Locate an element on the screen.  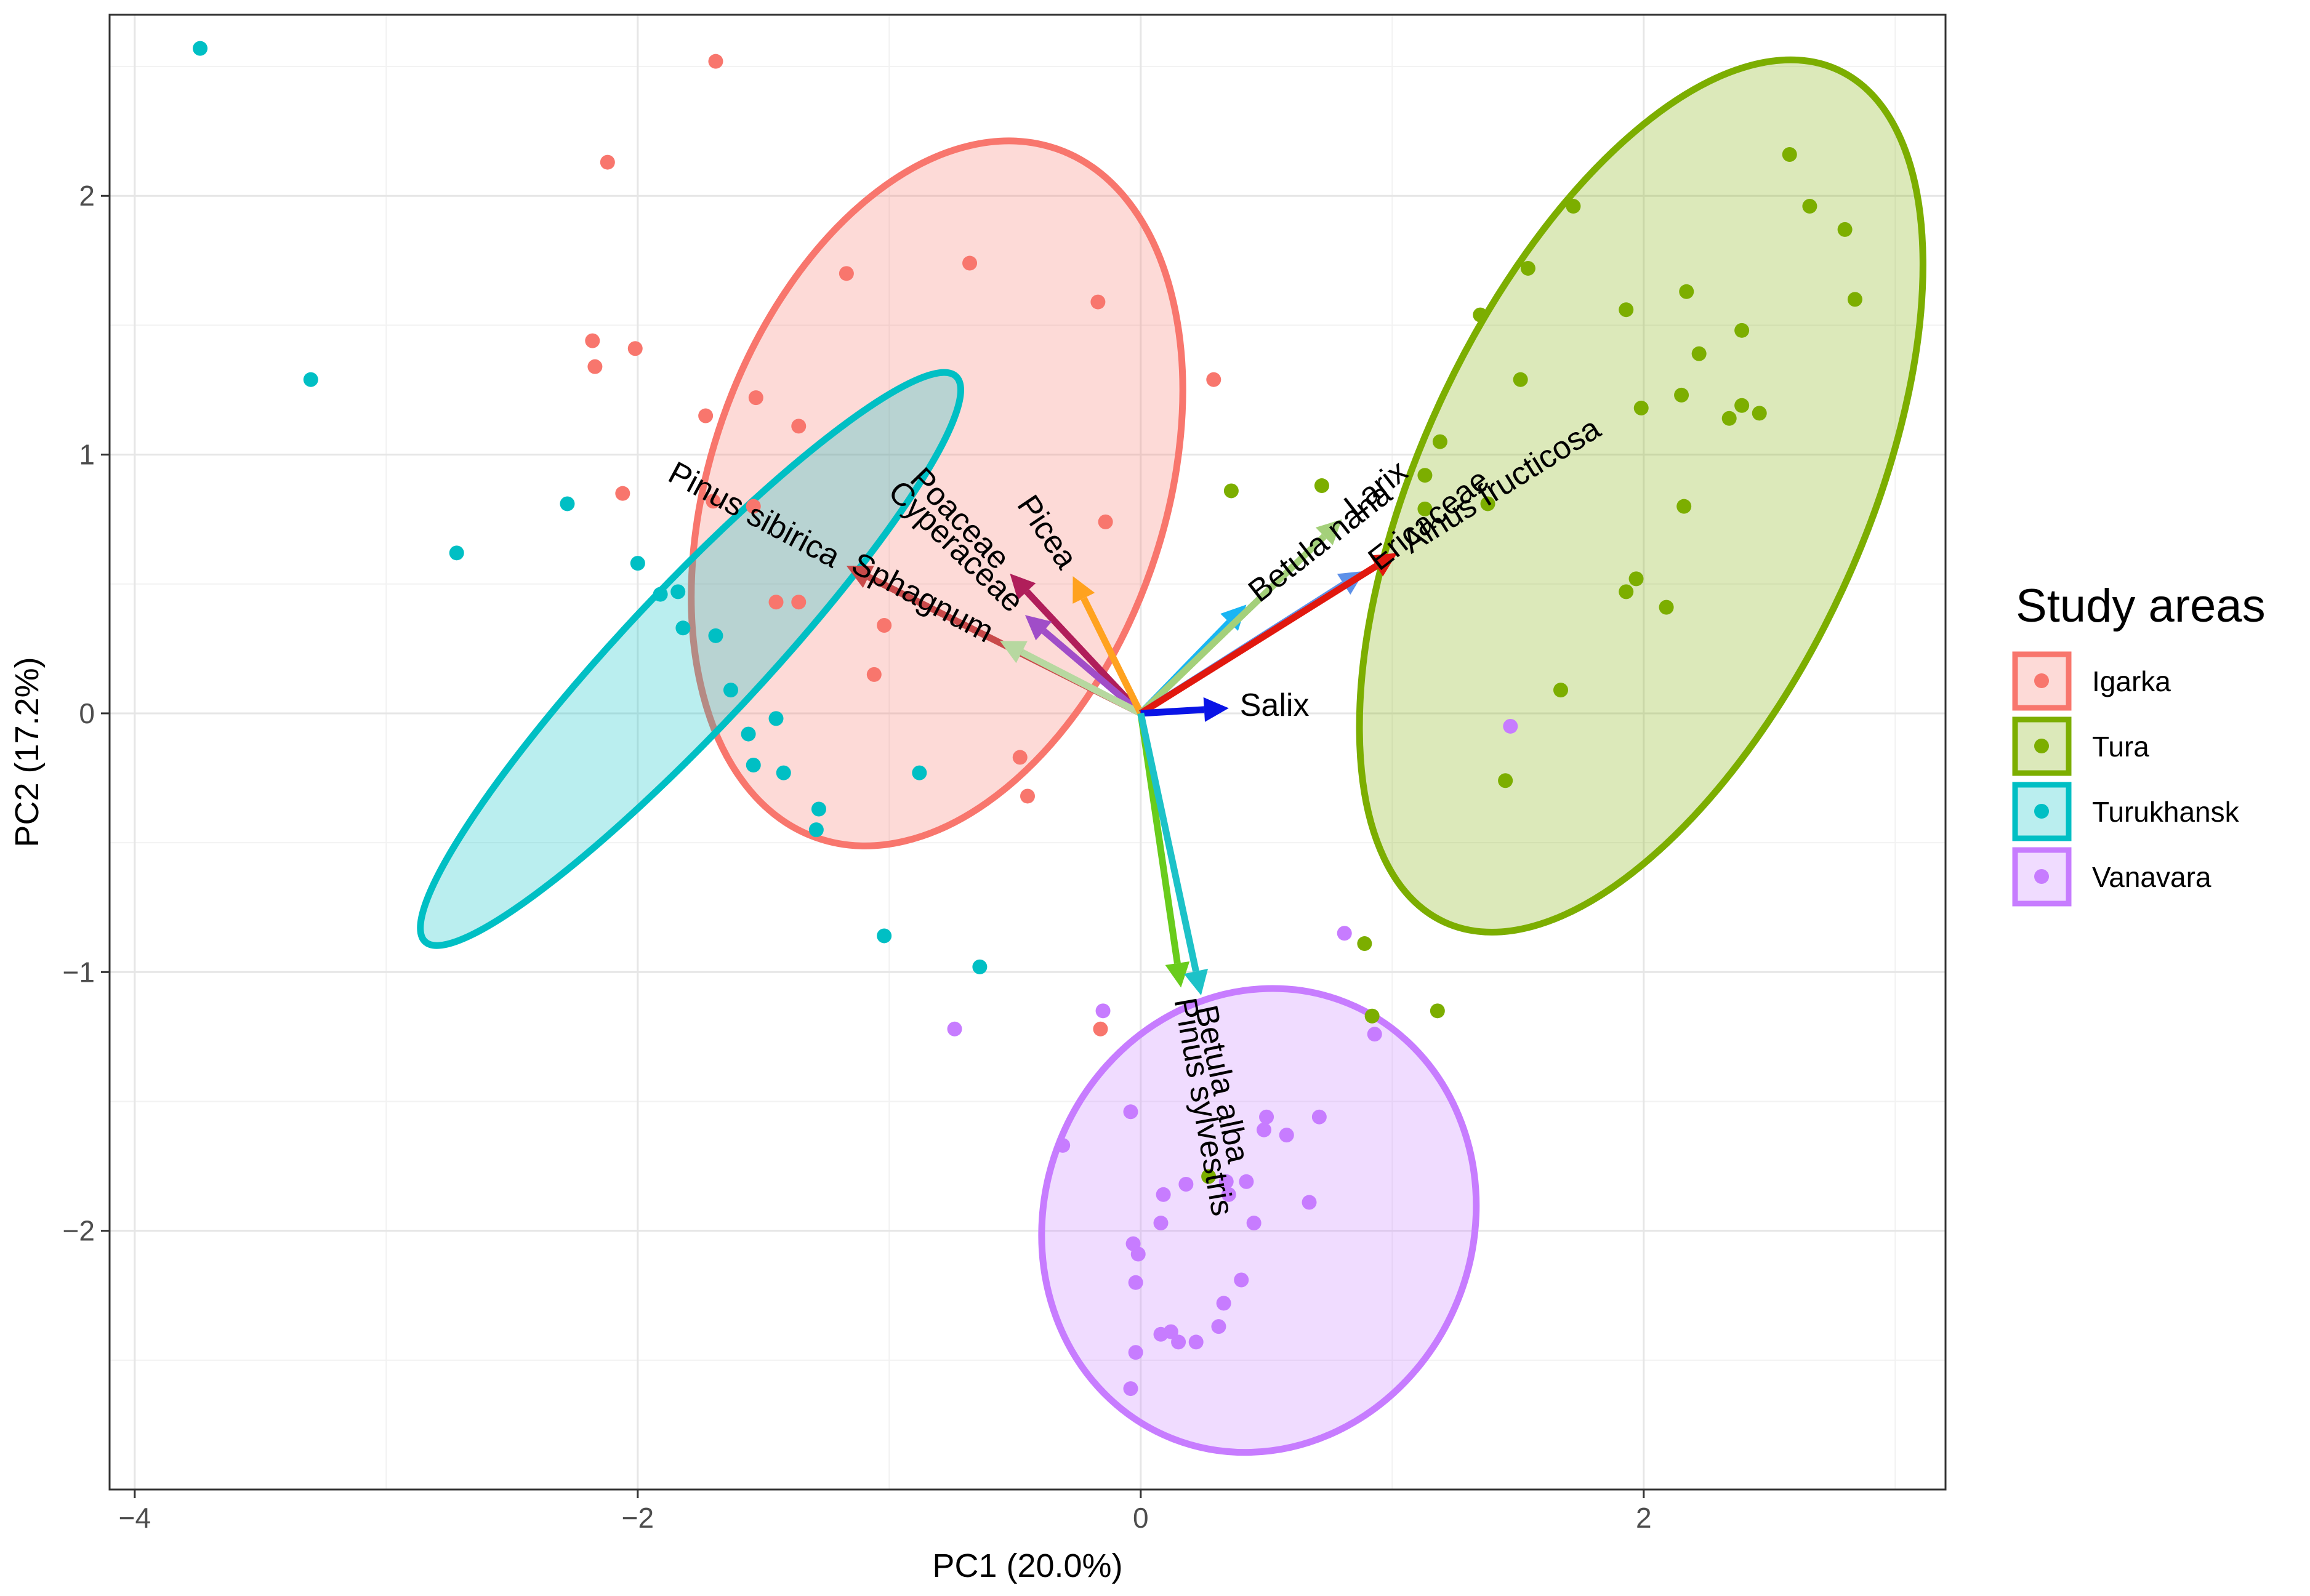
x-axis-title: PC1 (20.0%) is located at coordinates (1027, 1565).